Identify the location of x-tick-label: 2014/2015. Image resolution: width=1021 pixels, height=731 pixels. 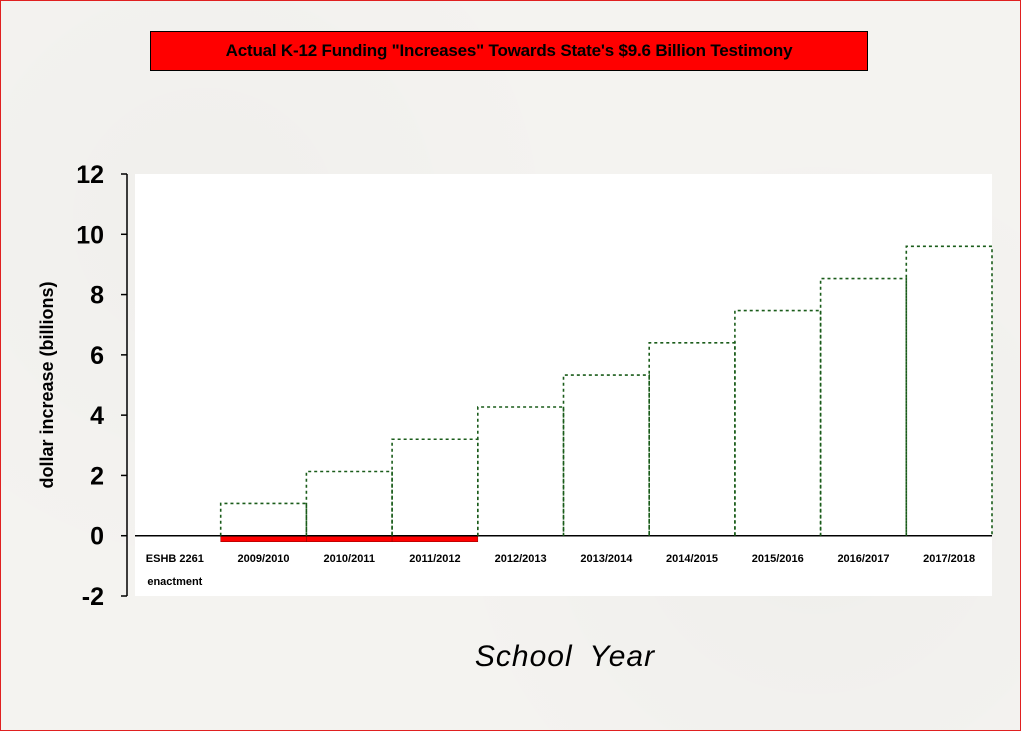
(692, 559).